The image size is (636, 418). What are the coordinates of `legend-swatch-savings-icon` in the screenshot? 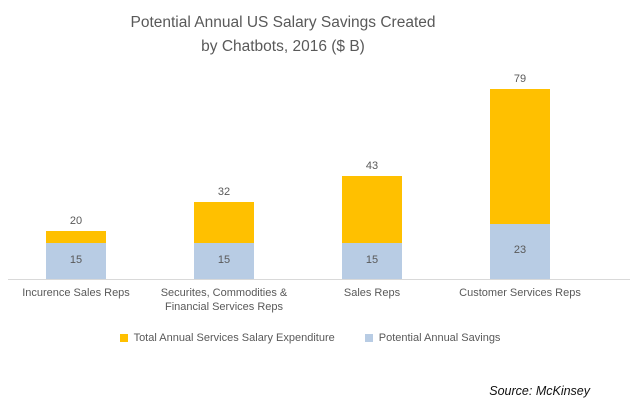 It's located at (368, 338).